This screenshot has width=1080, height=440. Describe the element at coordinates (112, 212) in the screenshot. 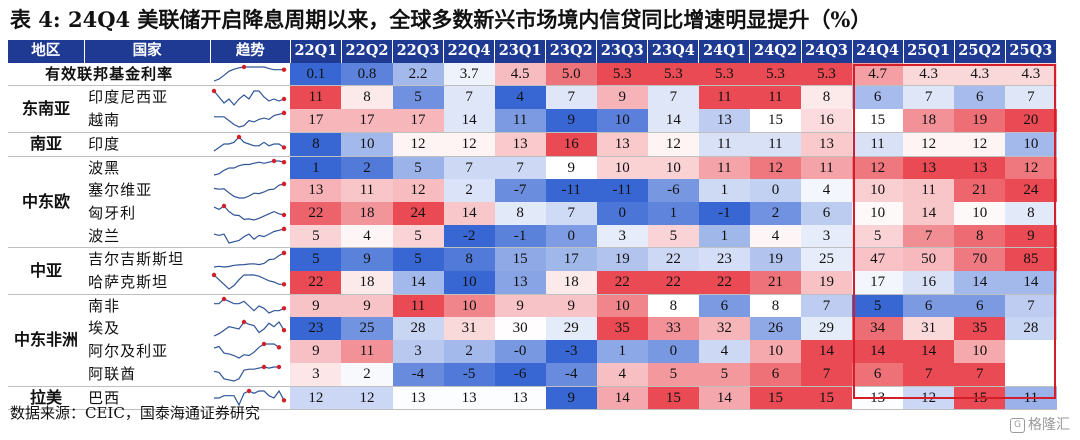

I see `country-cell: 匈牙利` at that location.